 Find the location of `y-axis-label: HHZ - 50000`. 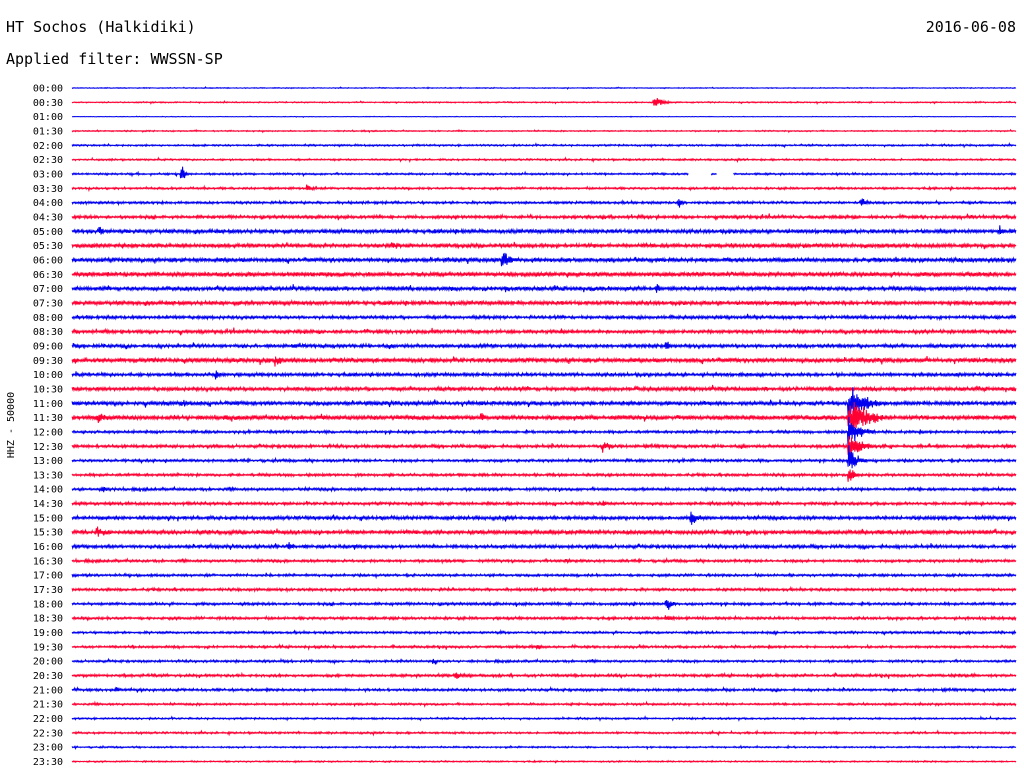

y-axis-label: HHZ - 50000 is located at coordinates (11, 425).